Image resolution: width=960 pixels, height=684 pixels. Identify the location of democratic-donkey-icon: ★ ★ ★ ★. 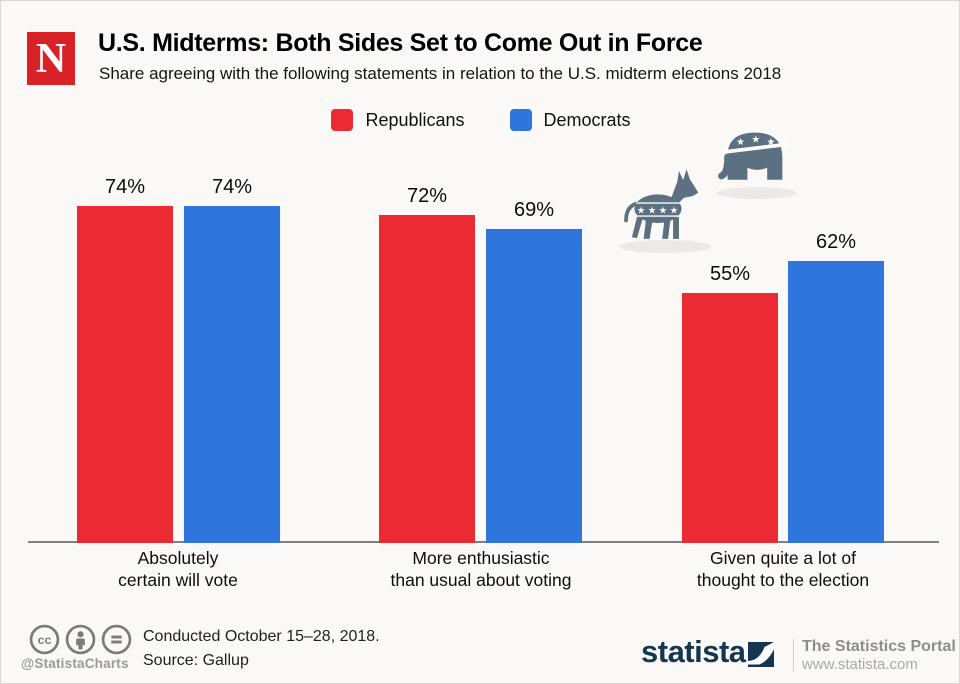
(663, 209).